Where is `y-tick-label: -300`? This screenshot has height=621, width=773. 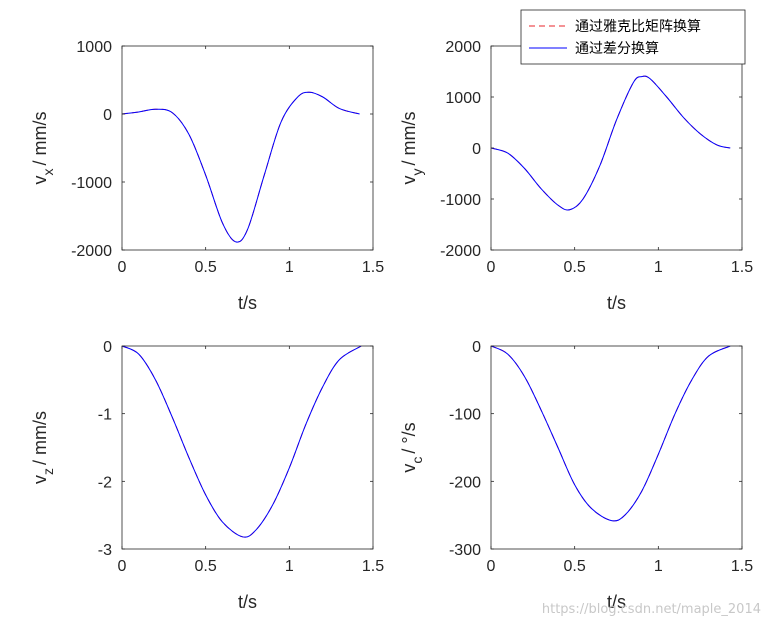
y-tick-label: -300 is located at coordinates (465, 550).